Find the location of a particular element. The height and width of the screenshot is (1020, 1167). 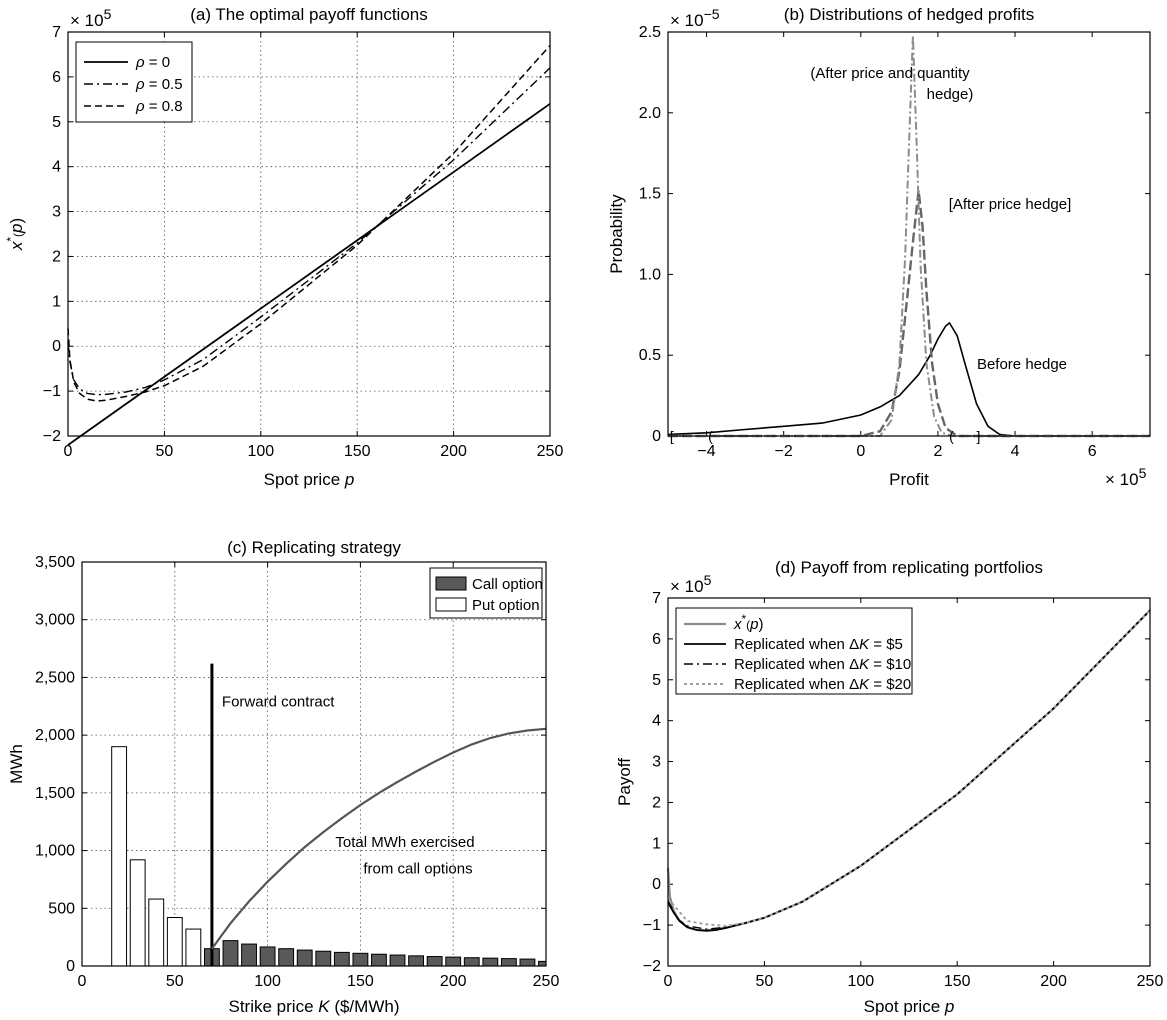

y-tick-label: 3,000 is located at coordinates (55, 620).